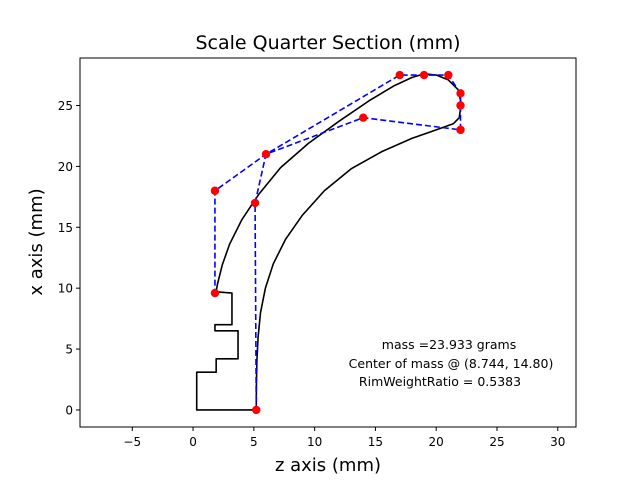 Image resolution: width=640 pixels, height=480 pixels. I want to click on annotation-center-of-mass: Center of mass @ (8.744, 14.80), so click(451, 363).